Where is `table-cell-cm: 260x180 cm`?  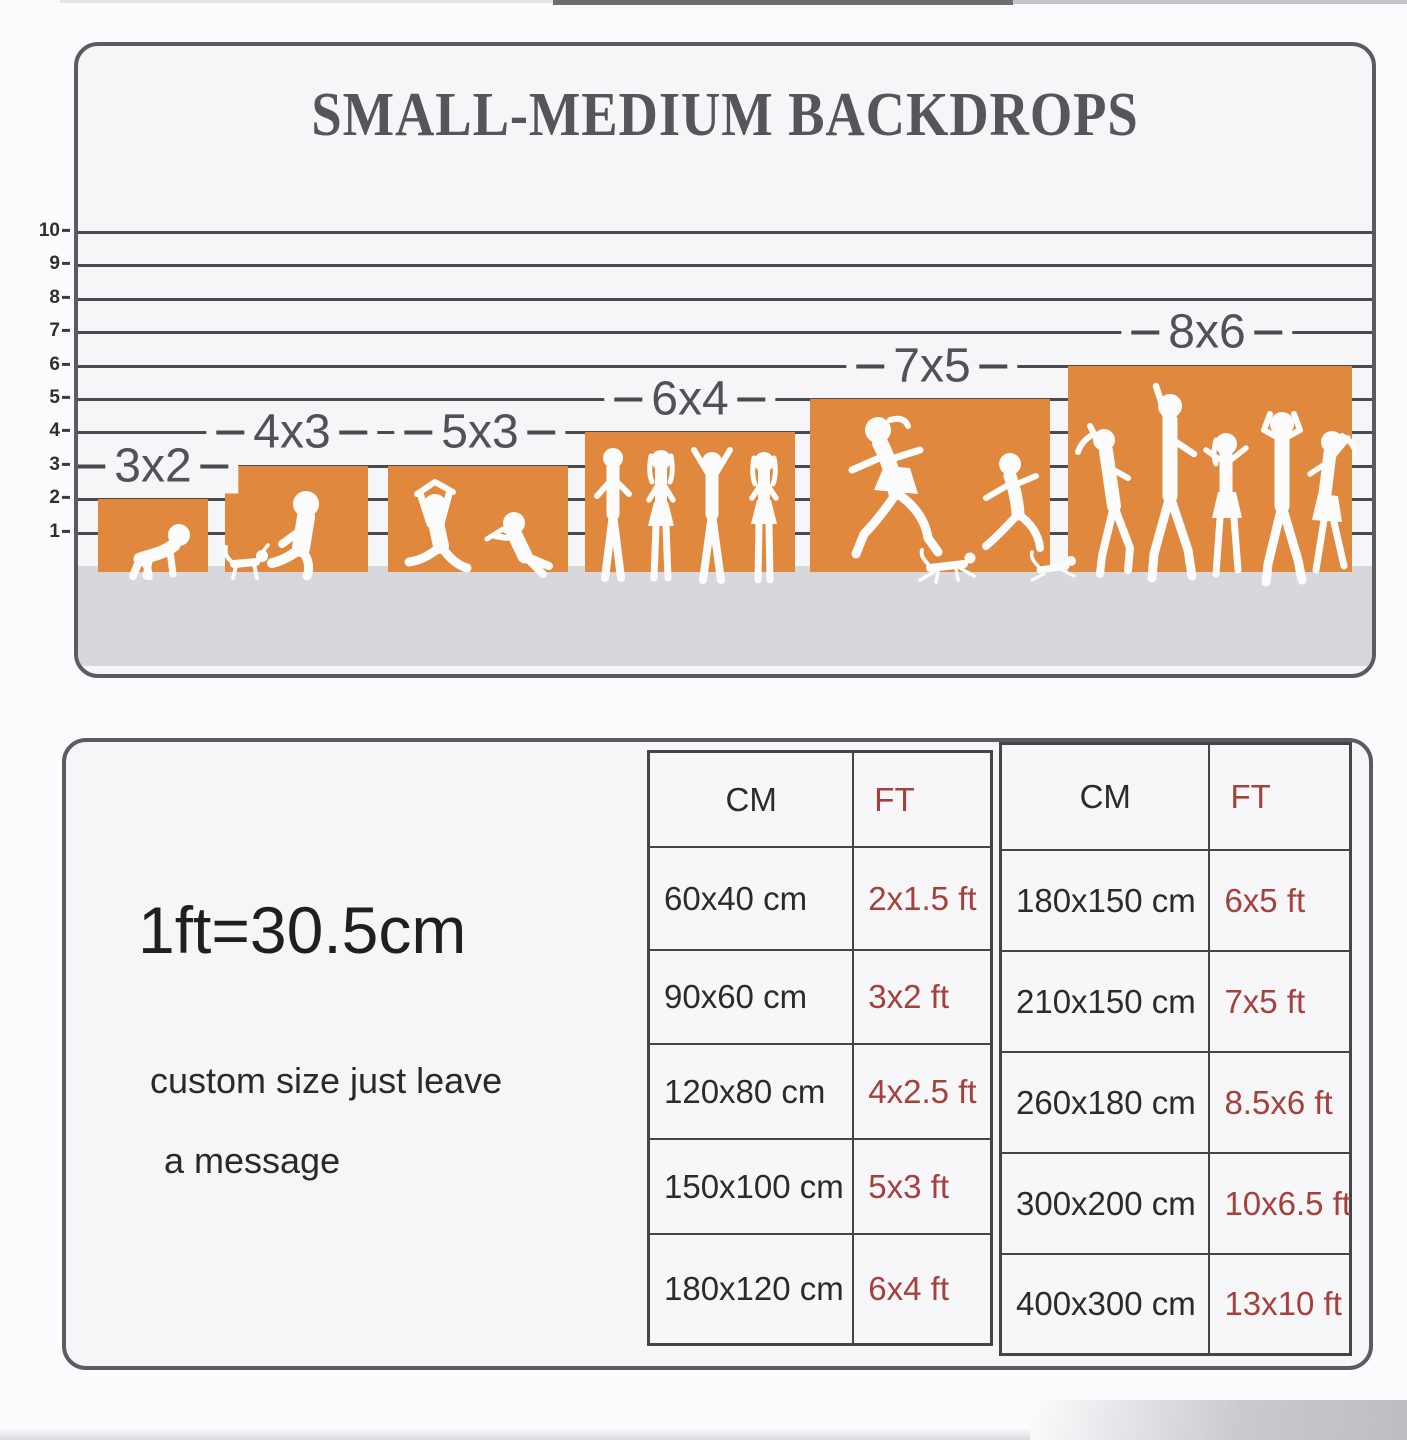 table-cell-cm: 260x180 cm is located at coordinates (1105, 1101).